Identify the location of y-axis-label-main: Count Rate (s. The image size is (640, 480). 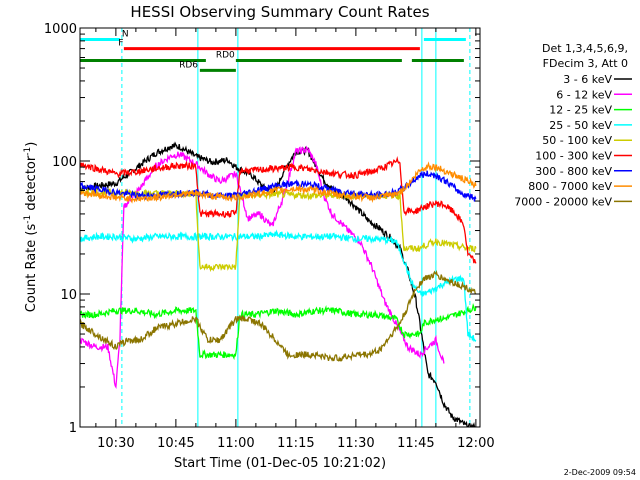
(31, 268).